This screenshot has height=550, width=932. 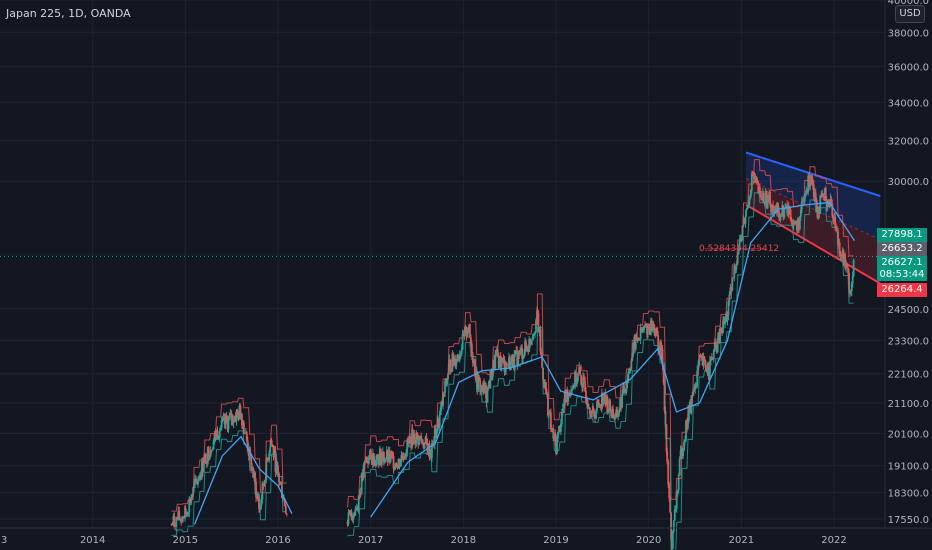 What do you see at coordinates (902, 274) in the screenshot?
I see `bar-countdown: 08:53:44` at bounding box center [902, 274].